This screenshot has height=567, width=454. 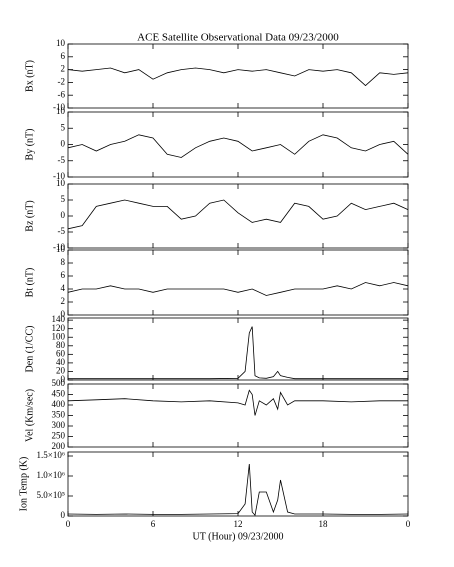 What do you see at coordinates (59, 415) in the screenshot?
I see `y-tick-label: 350` at bounding box center [59, 415].